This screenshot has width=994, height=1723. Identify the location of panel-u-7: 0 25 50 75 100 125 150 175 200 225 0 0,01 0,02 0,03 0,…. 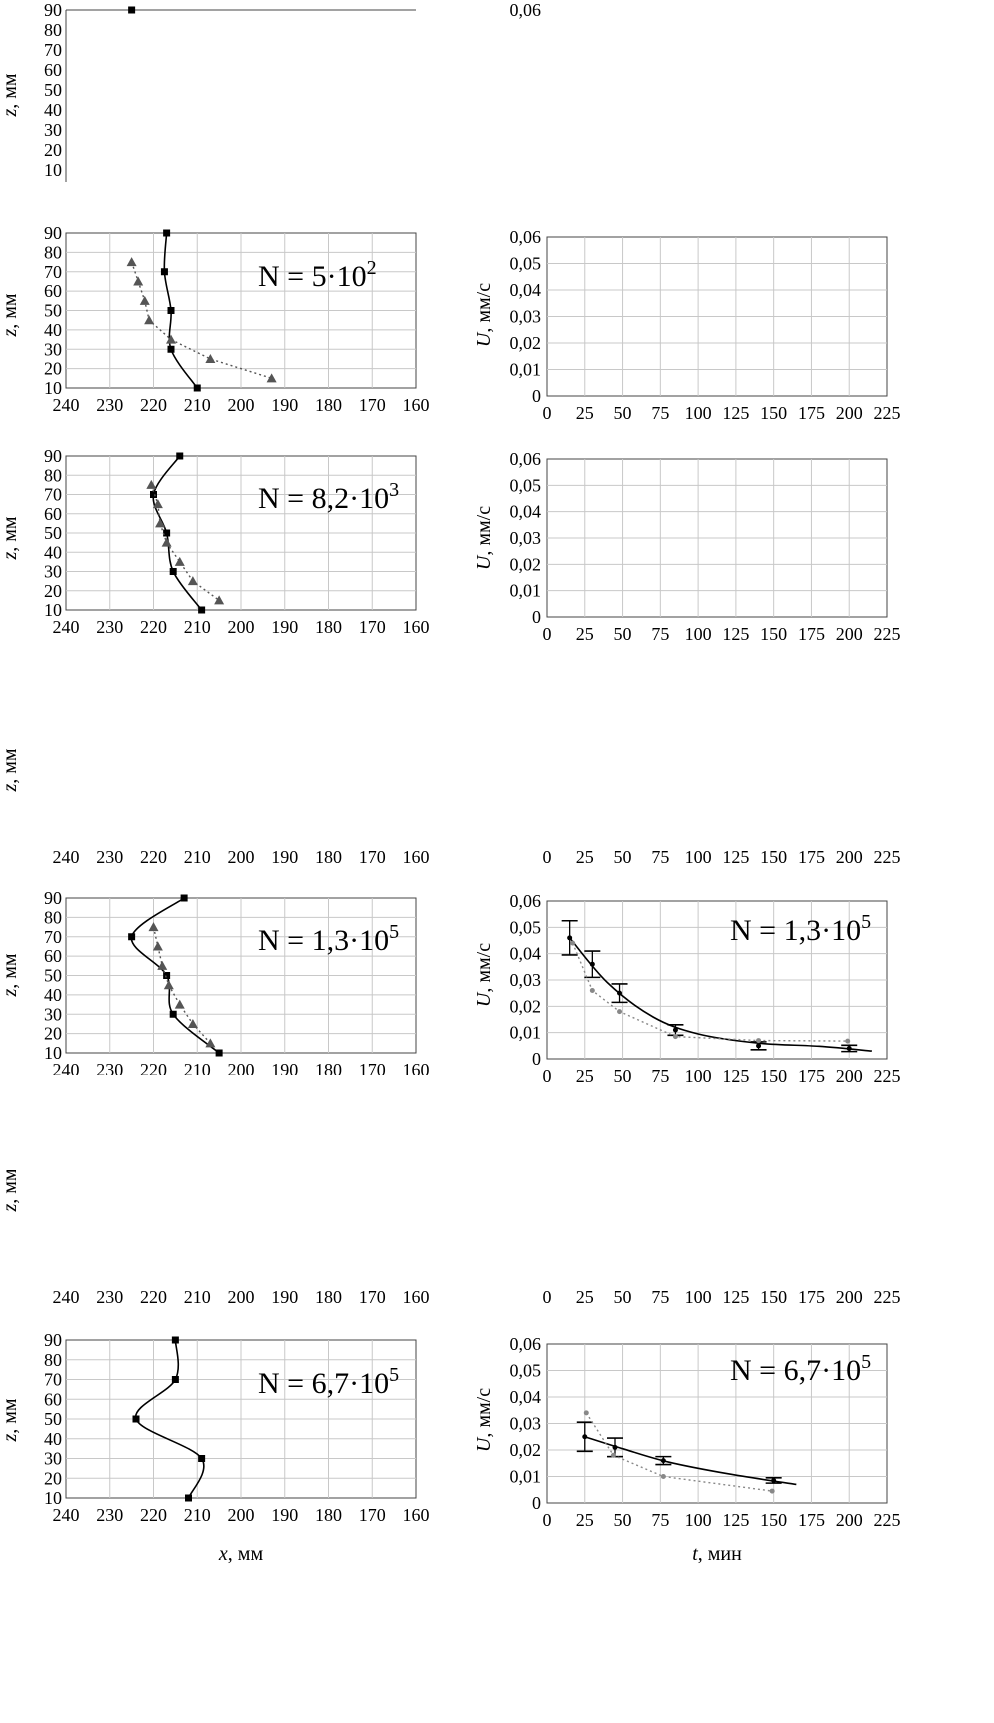
(687, 1449).